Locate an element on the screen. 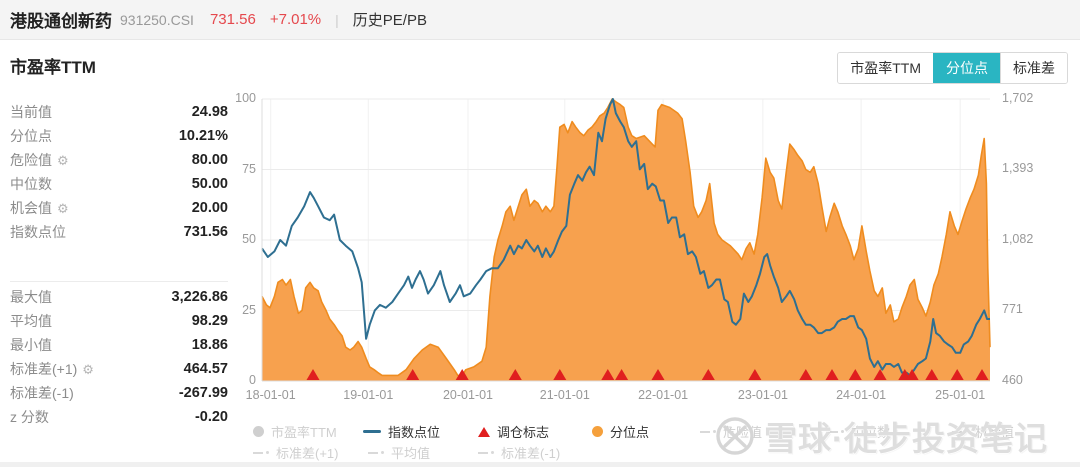 The image size is (1080, 467). stat-label: z 分数 is located at coordinates (29, 417).